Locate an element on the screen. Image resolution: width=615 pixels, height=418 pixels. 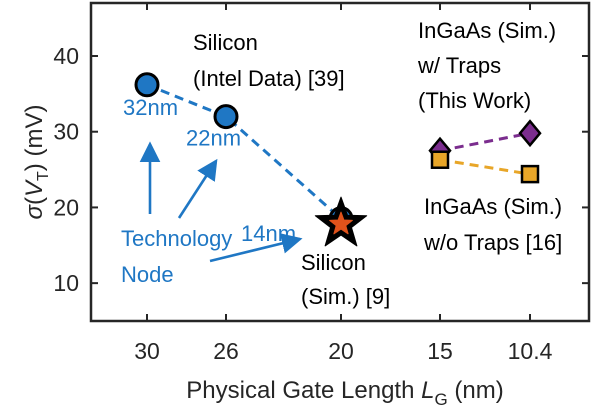
x-axis-title-sub: G is located at coordinates (440, 399).